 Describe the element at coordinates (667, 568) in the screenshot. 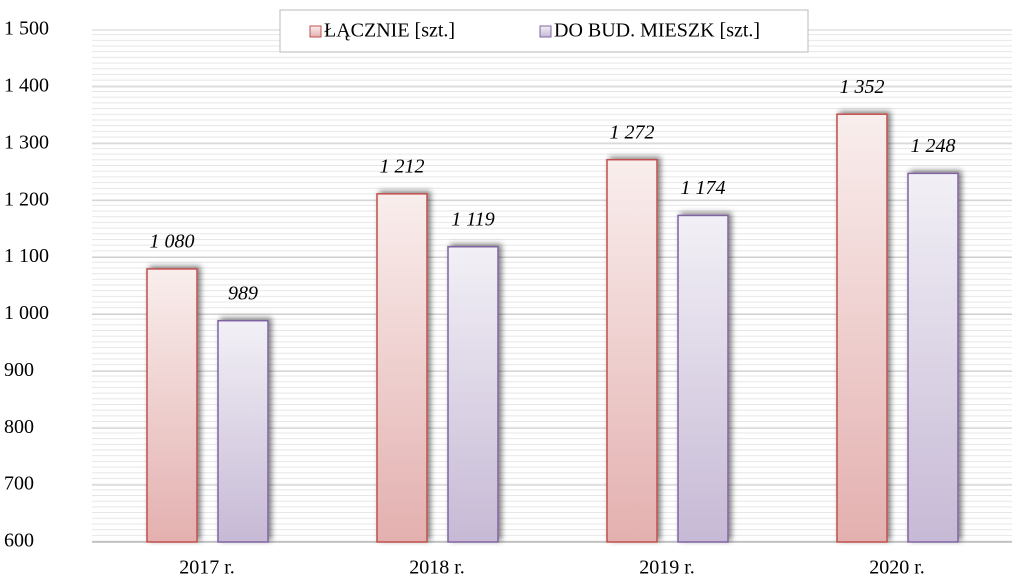

I see `x-tick-label: 2019 r.` at that location.